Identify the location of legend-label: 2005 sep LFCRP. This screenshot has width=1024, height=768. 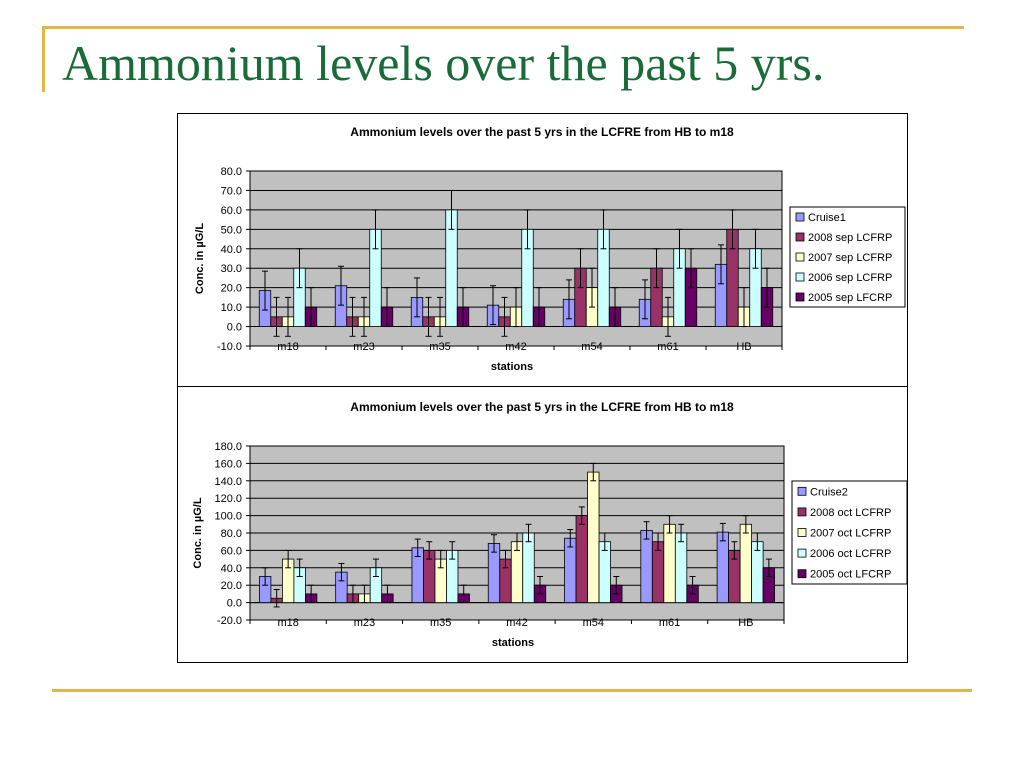
(850, 298).